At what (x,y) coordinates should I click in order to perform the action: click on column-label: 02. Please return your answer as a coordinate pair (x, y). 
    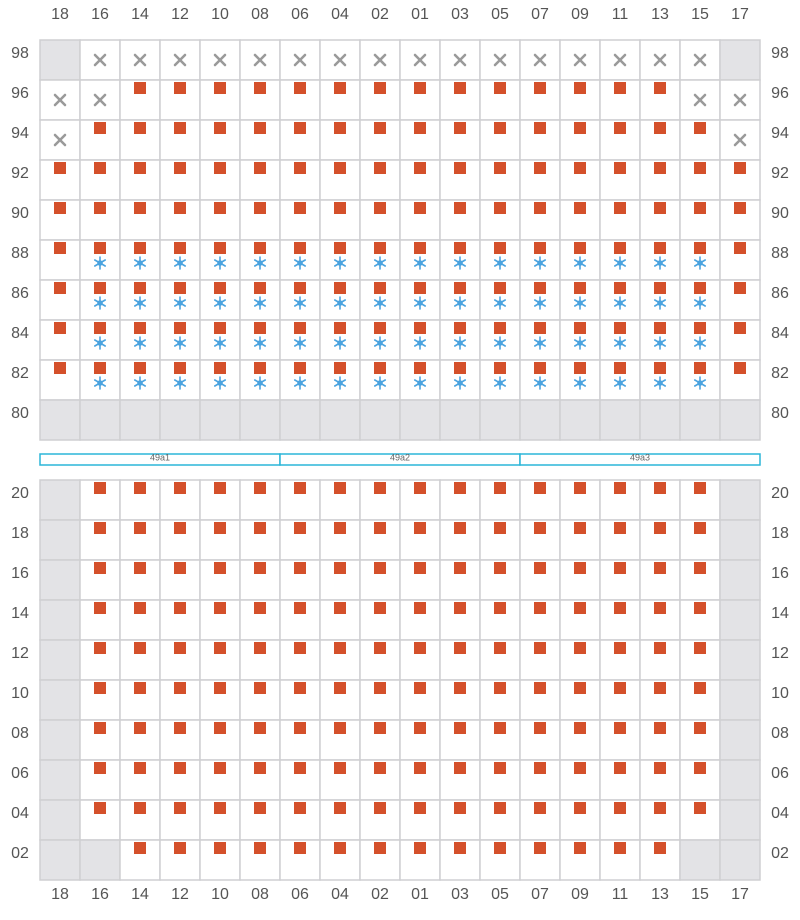
    Looking at the image, I should click on (380, 894).